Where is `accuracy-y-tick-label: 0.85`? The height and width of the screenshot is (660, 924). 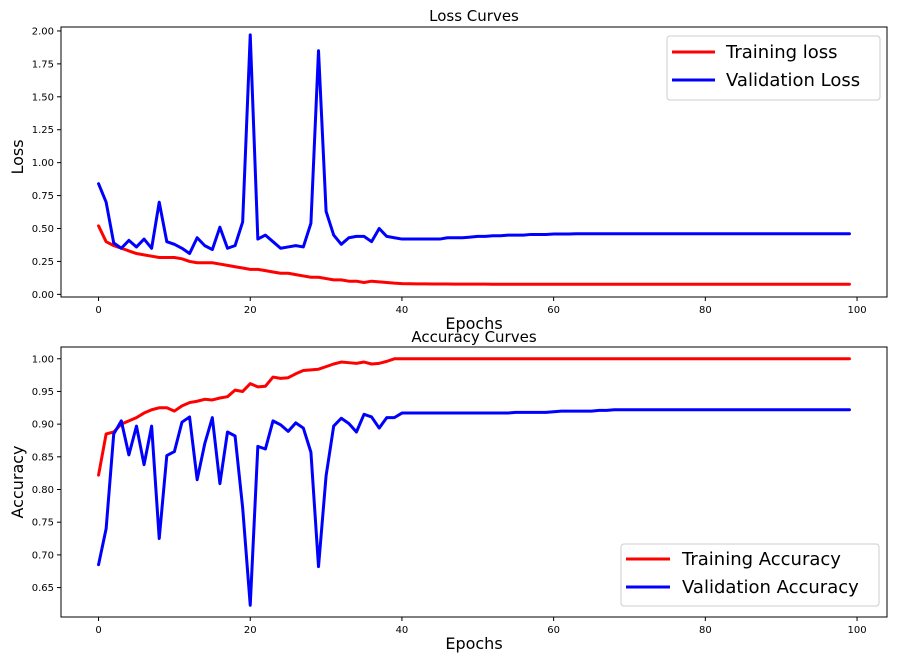
accuracy-y-tick-label: 0.85 is located at coordinates (43, 457).